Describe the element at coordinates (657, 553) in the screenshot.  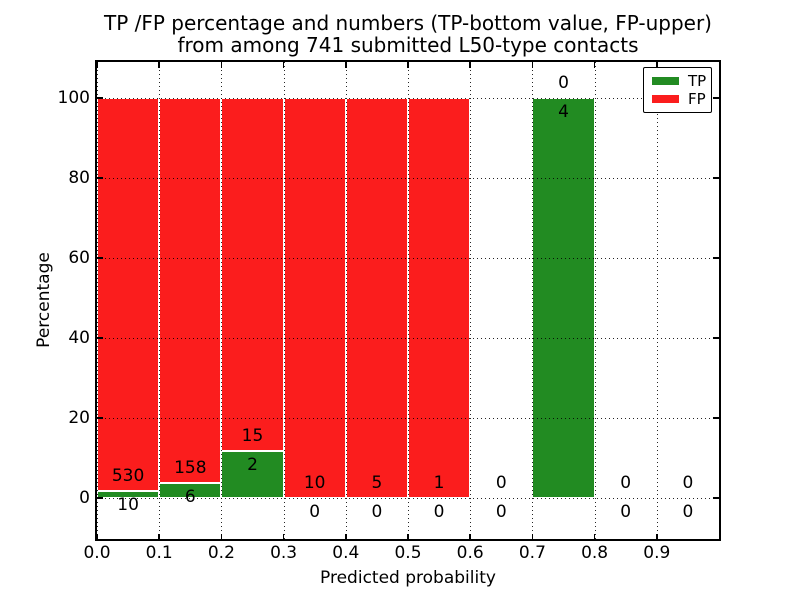
I see `x-tick-label: 0.9` at that location.